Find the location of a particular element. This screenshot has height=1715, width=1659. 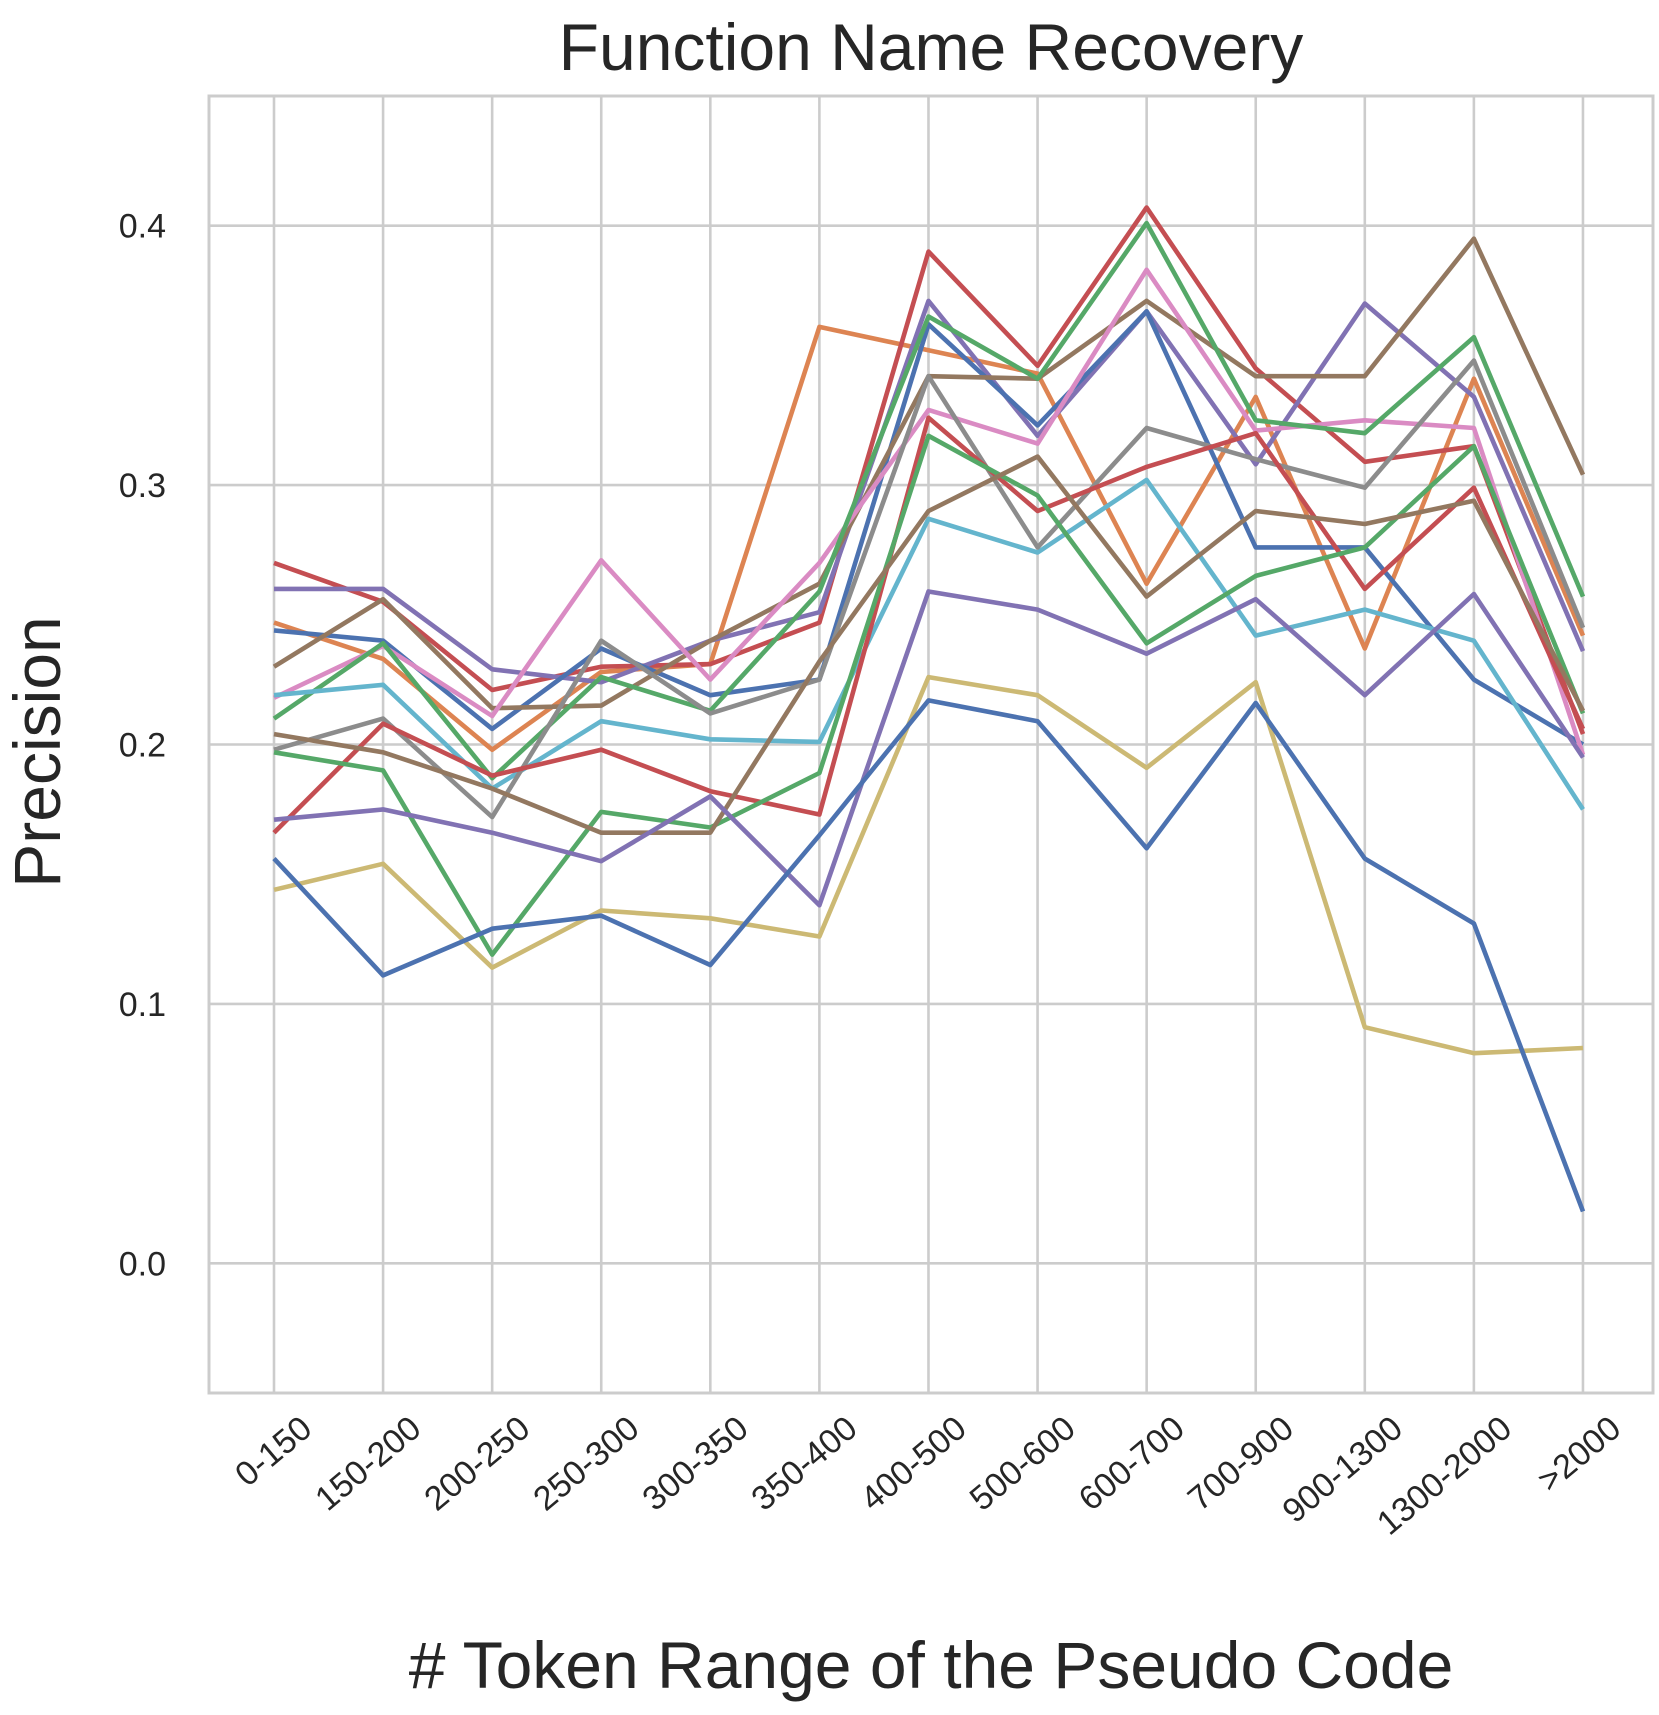

y-axis-label: Precision is located at coordinates (37, 751).